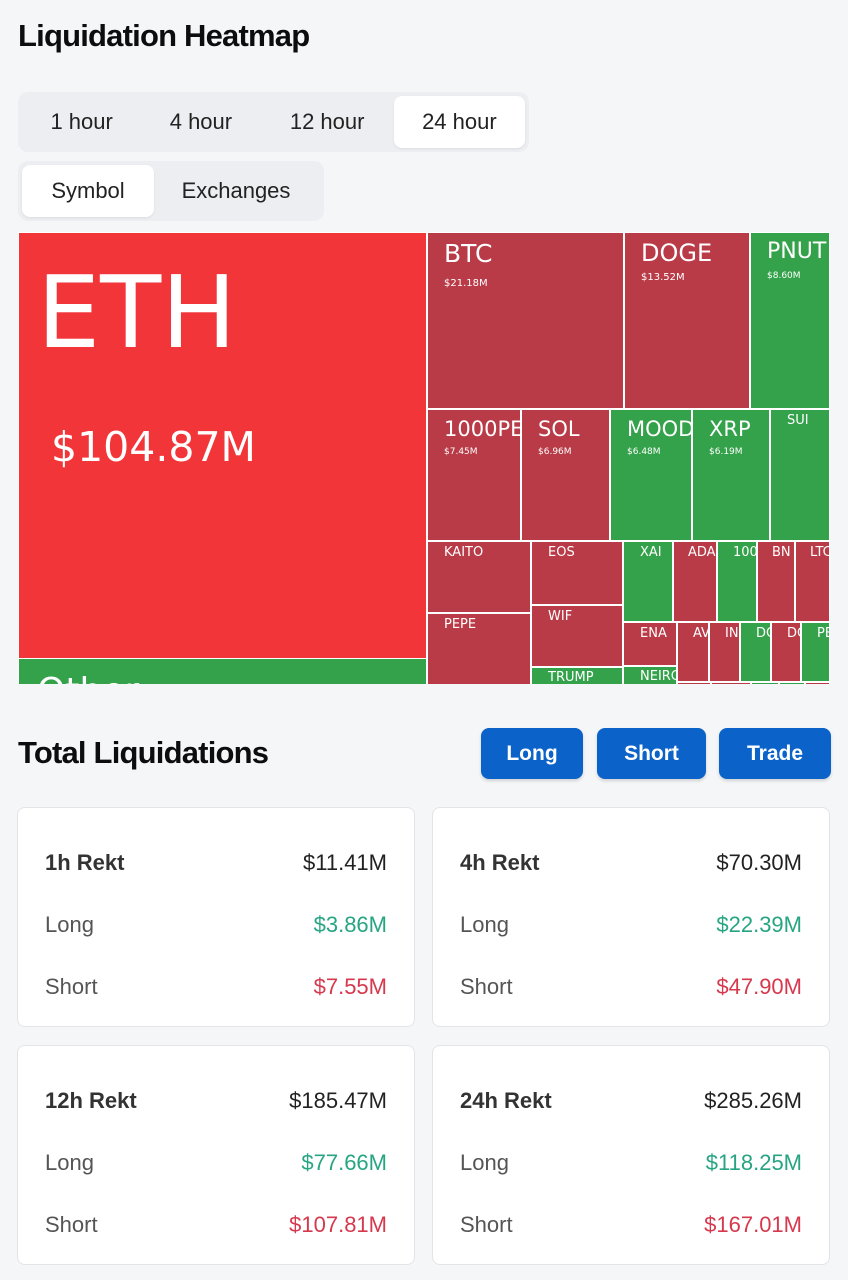 This screenshot has width=848, height=1280. What do you see at coordinates (815, 652) in the screenshot?
I see `heatmap-tile-pe: PE` at bounding box center [815, 652].